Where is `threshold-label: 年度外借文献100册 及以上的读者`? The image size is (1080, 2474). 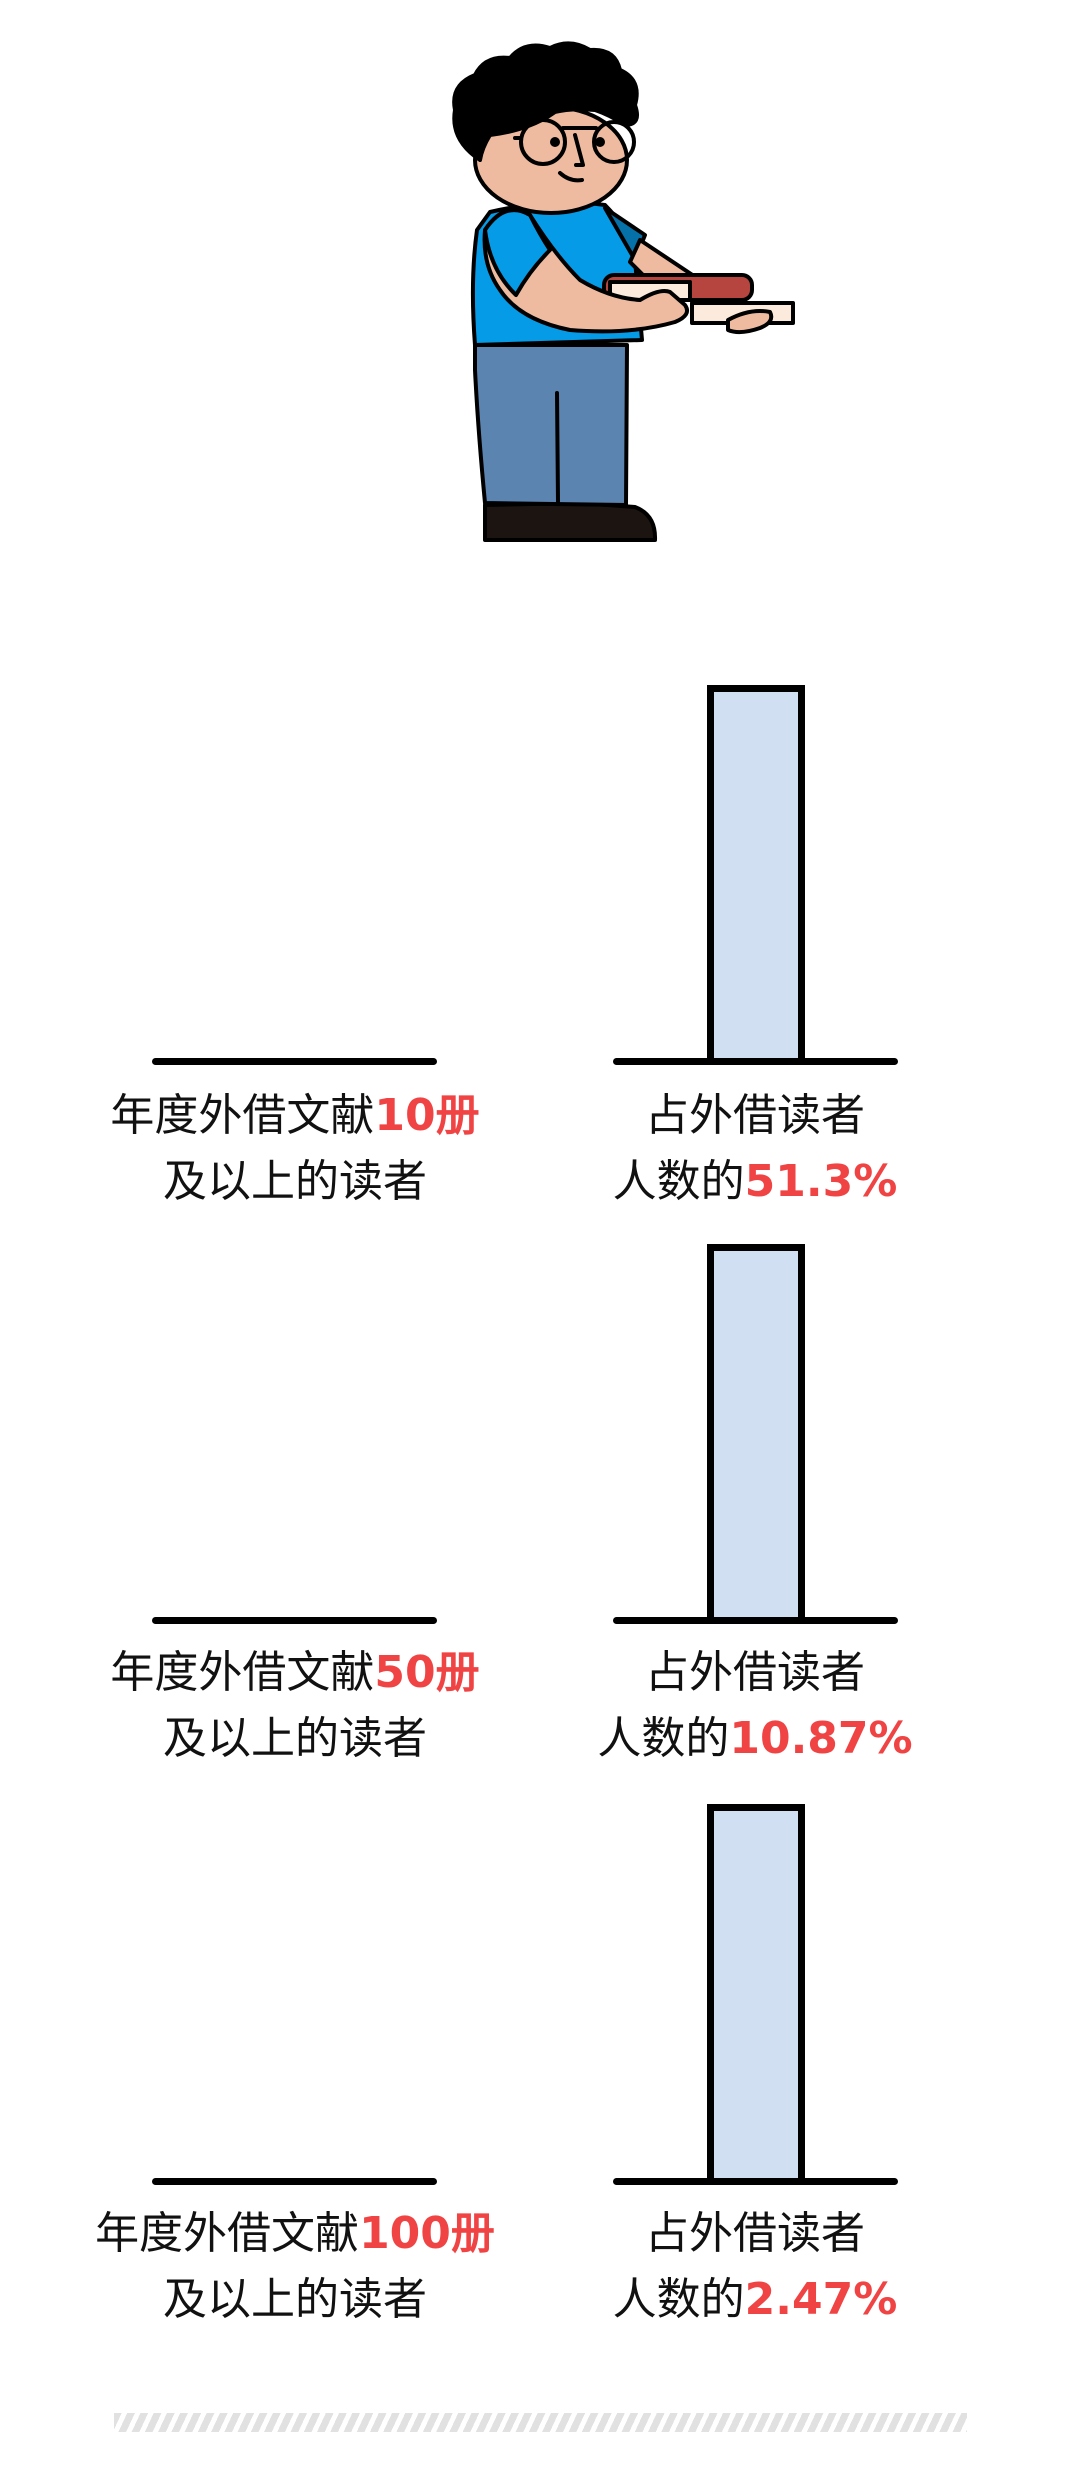 threshold-label: 年度外借文献100册 及以上的读者 is located at coordinates (295, 2267).